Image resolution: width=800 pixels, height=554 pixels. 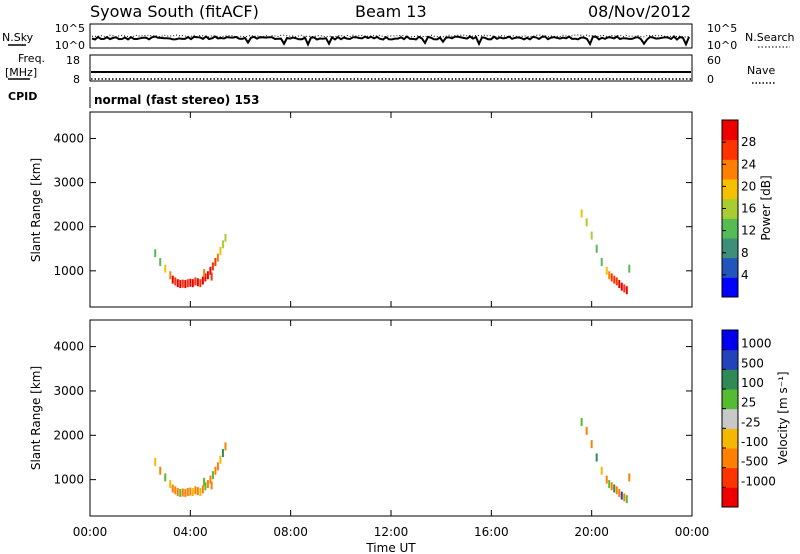 What do you see at coordinates (761, 70) in the screenshot?
I see `nave-label: Nave` at bounding box center [761, 70].